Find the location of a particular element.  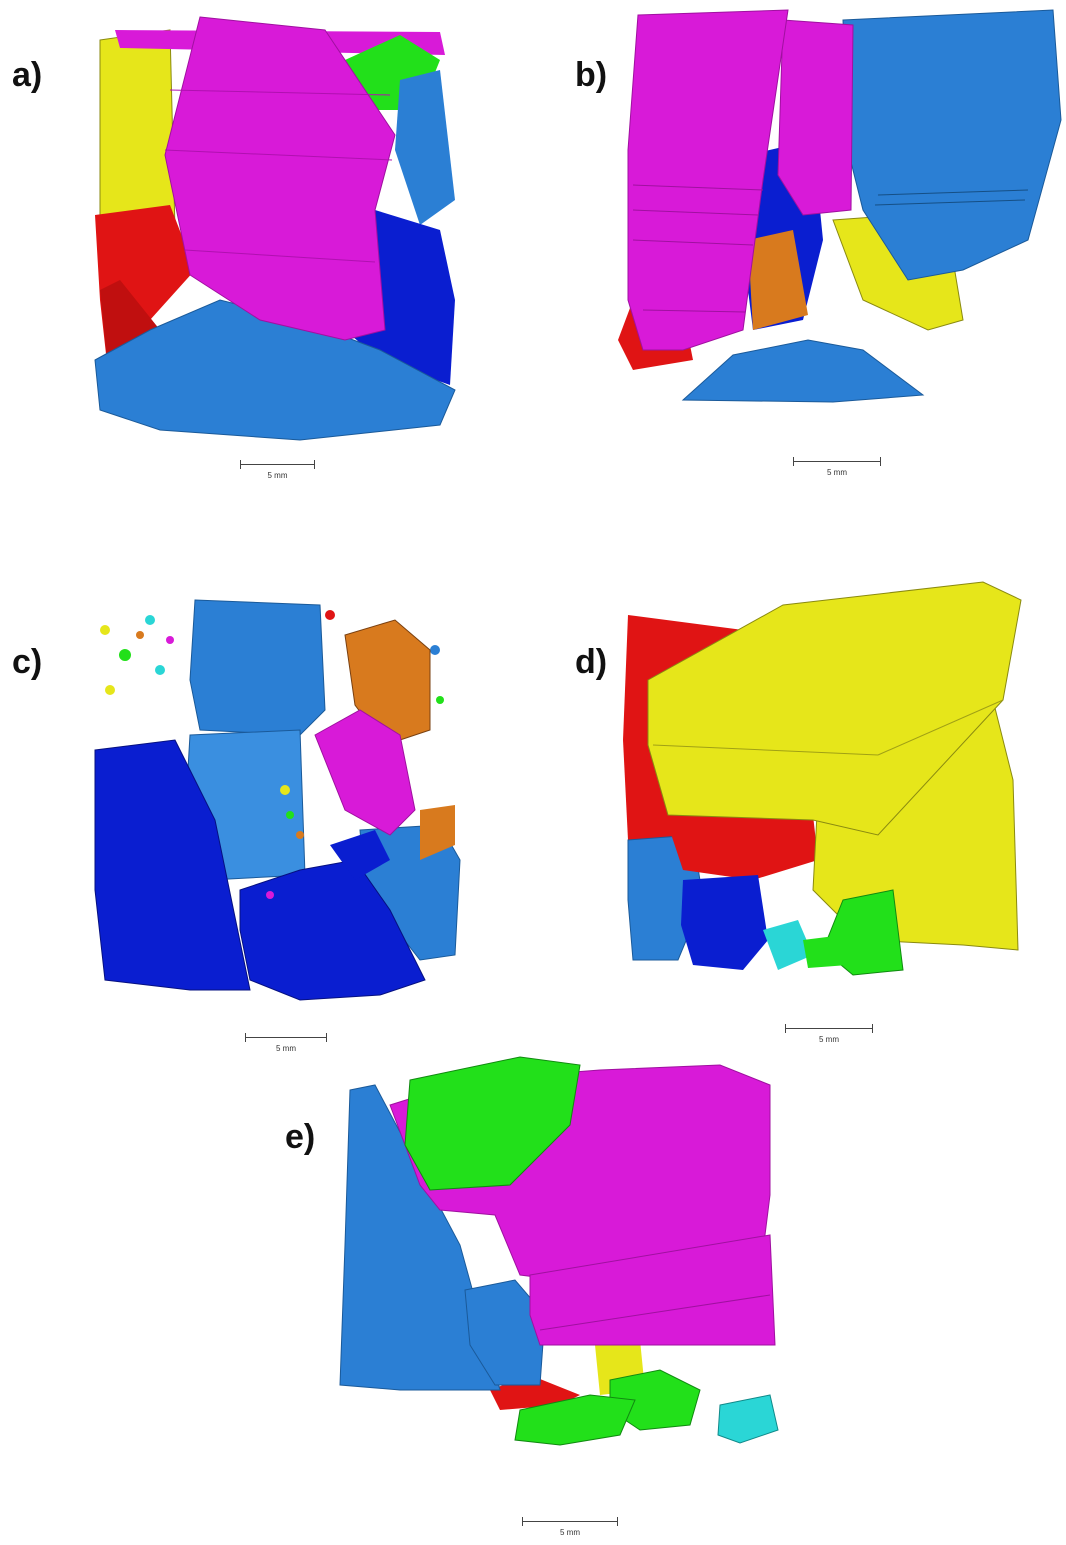

scale-bar-label-b: 5 mm is located at coordinates (837, 472).